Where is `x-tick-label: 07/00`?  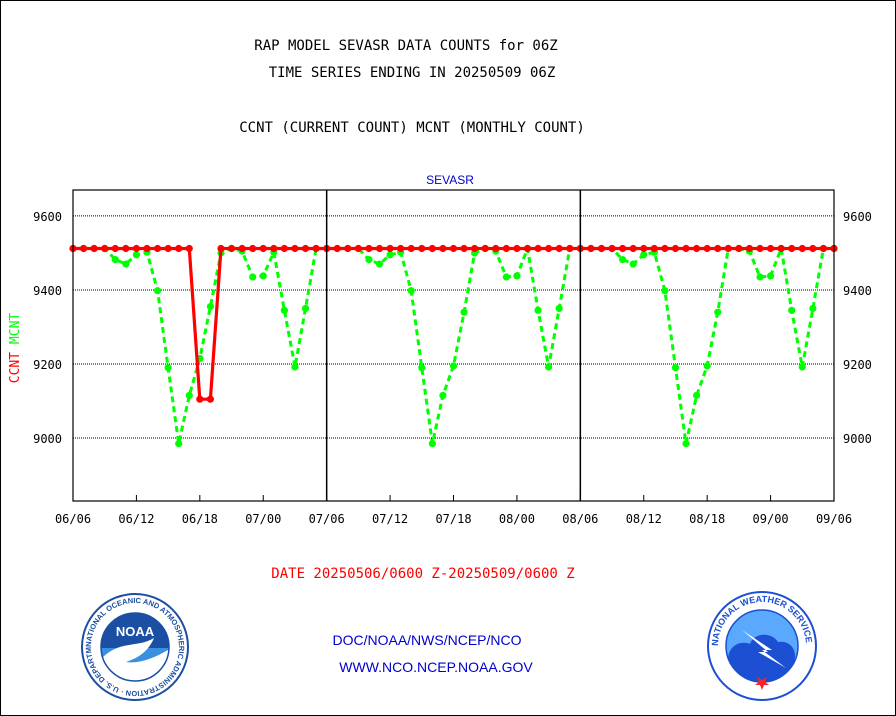 x-tick-label: 07/00 is located at coordinates (263, 519).